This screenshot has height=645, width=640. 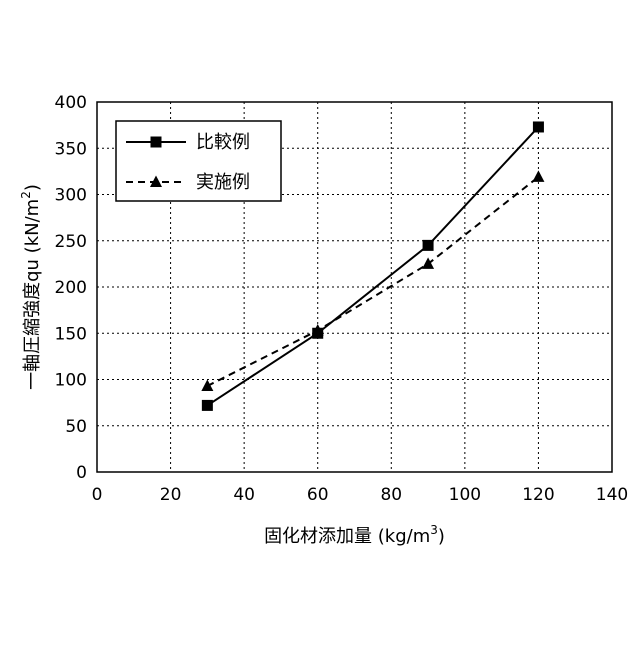 I want to click on y-axis-title-tail: ), so click(x=32, y=187).